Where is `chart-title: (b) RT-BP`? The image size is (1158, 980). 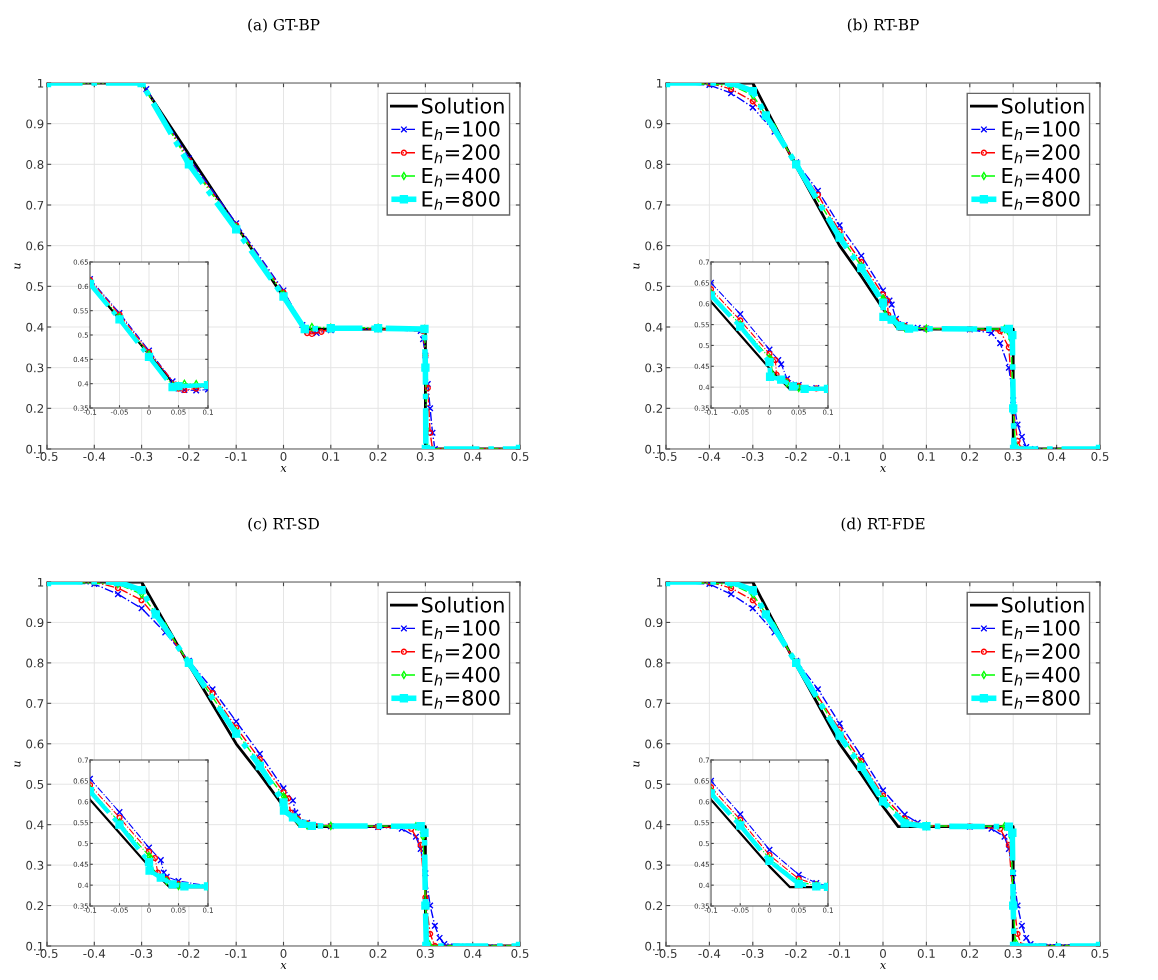
chart-title: (b) RT-BP is located at coordinates (883, 25).